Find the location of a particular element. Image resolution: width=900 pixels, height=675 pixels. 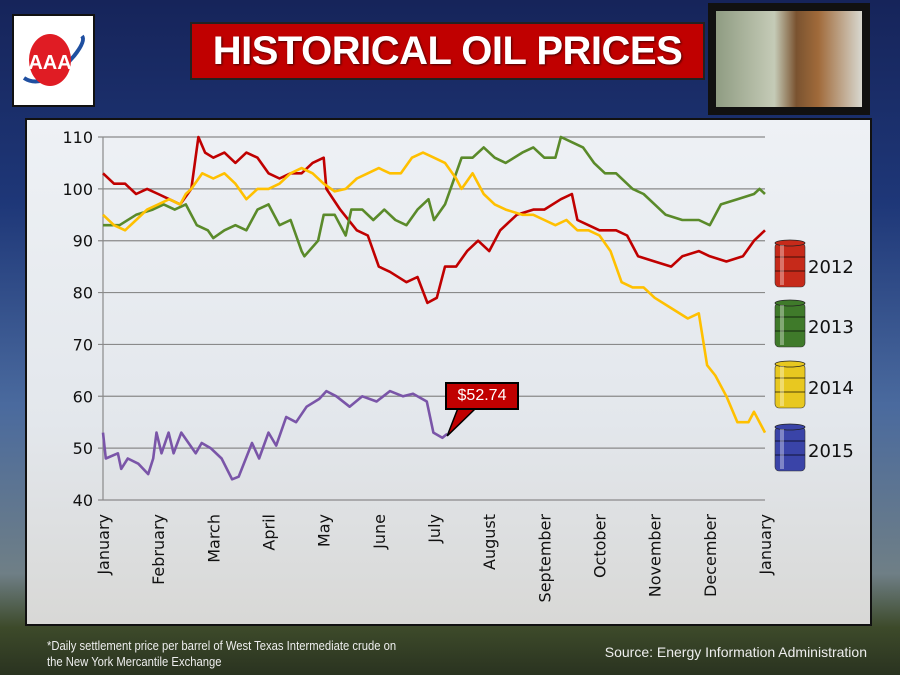

series-line-2015 is located at coordinates (275, 435).